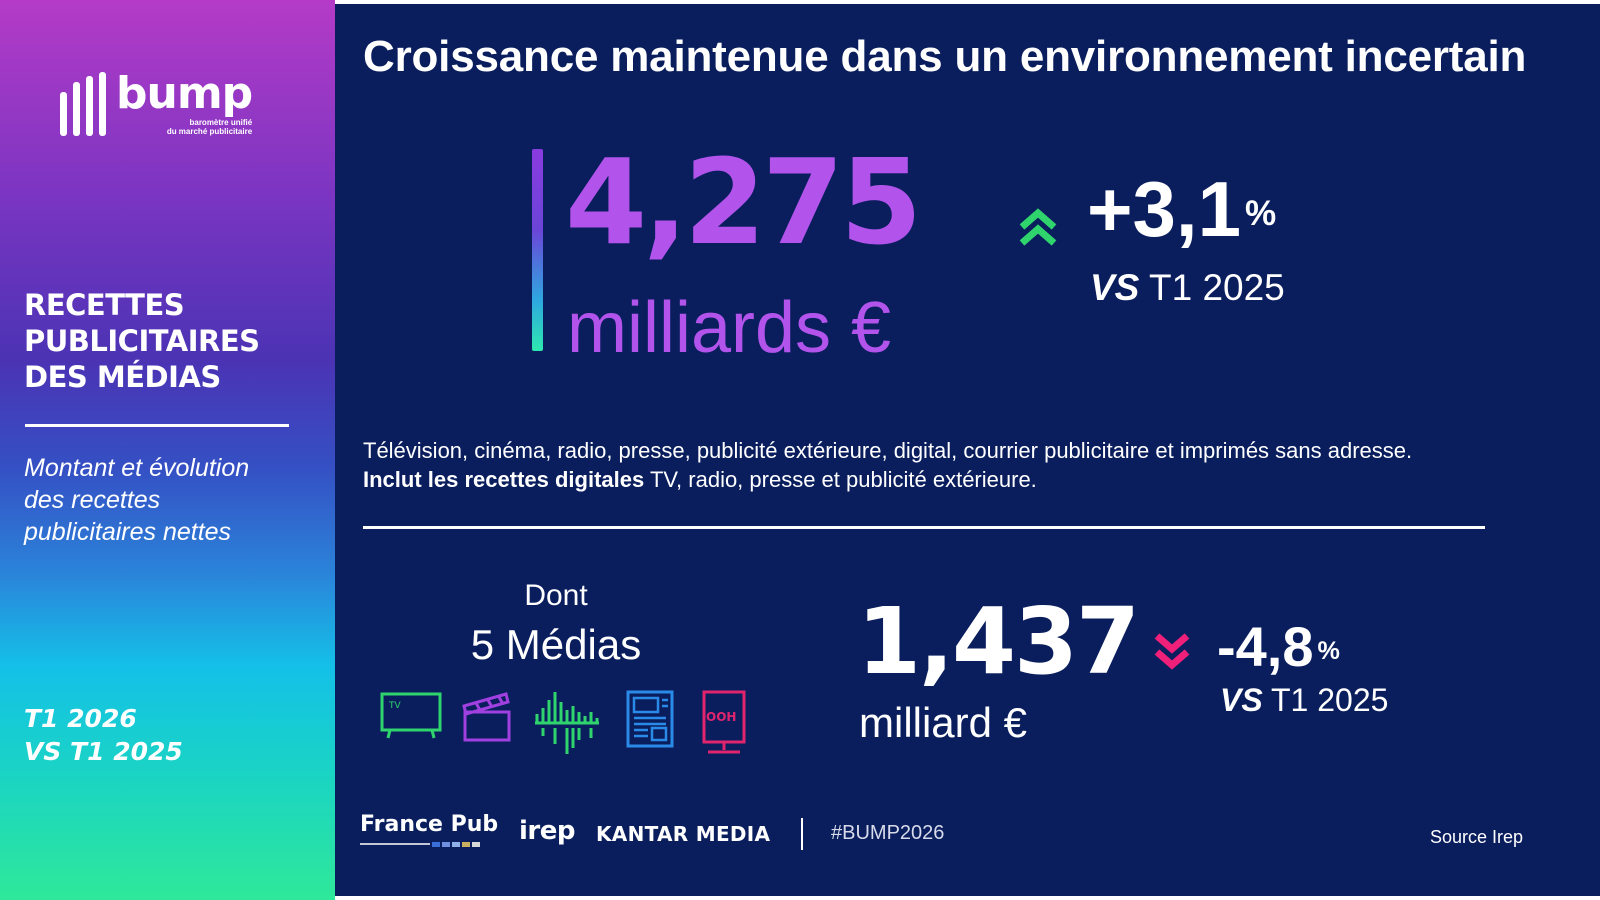 The height and width of the screenshot is (900, 1600). What do you see at coordinates (1038, 227) in the screenshot?
I see `double-chevron-up-icon` at bounding box center [1038, 227].